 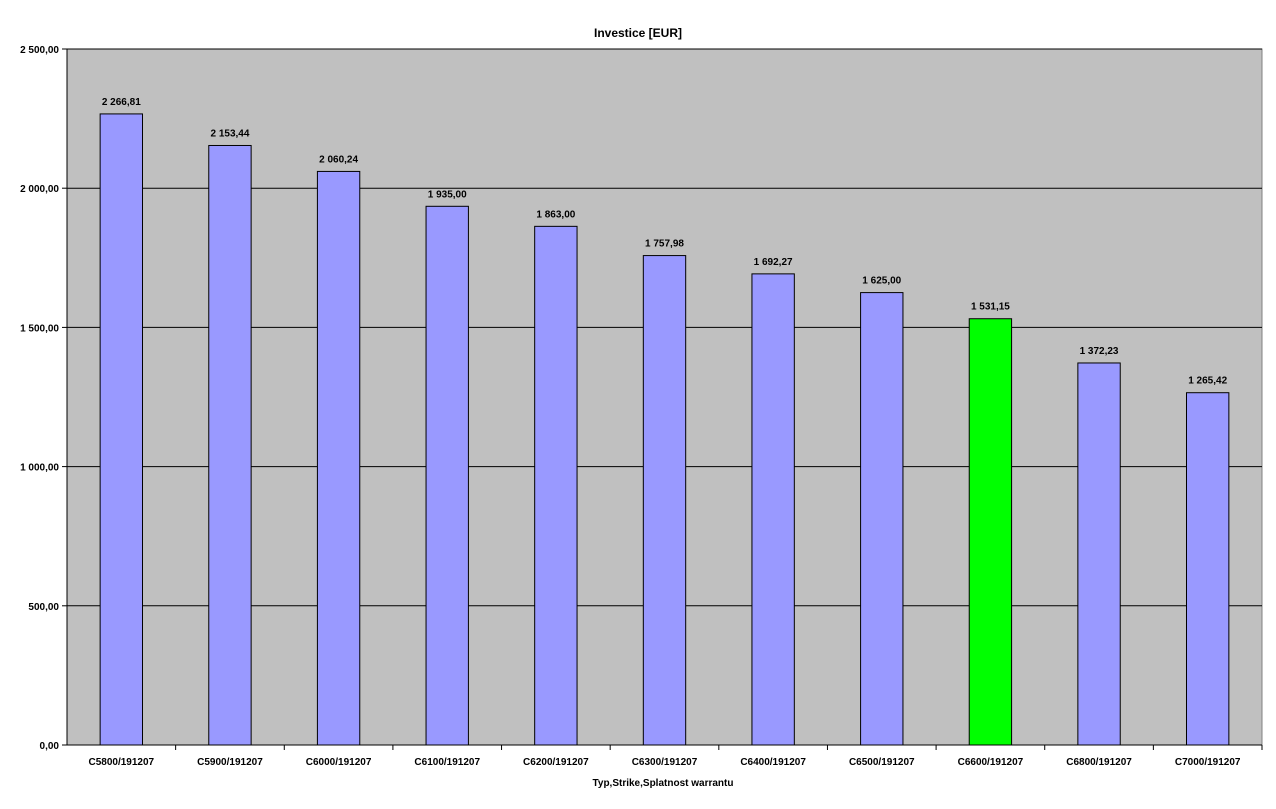 What do you see at coordinates (447, 762) in the screenshot?
I see `x-tick-label: C6100/191207` at bounding box center [447, 762].